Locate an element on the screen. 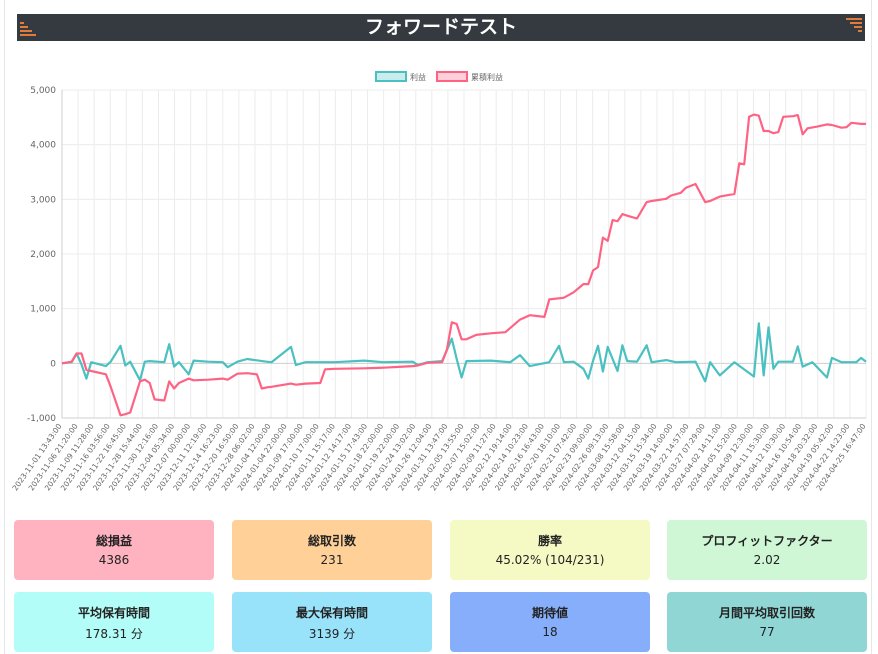 The image size is (878, 654). stat-card-label: 勝率 is located at coordinates (549, 541).